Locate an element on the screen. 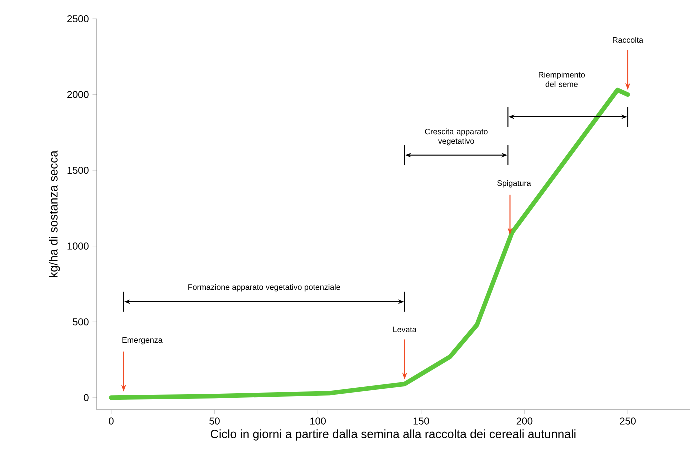  y-tick-label: 2000 is located at coordinates (78, 94).